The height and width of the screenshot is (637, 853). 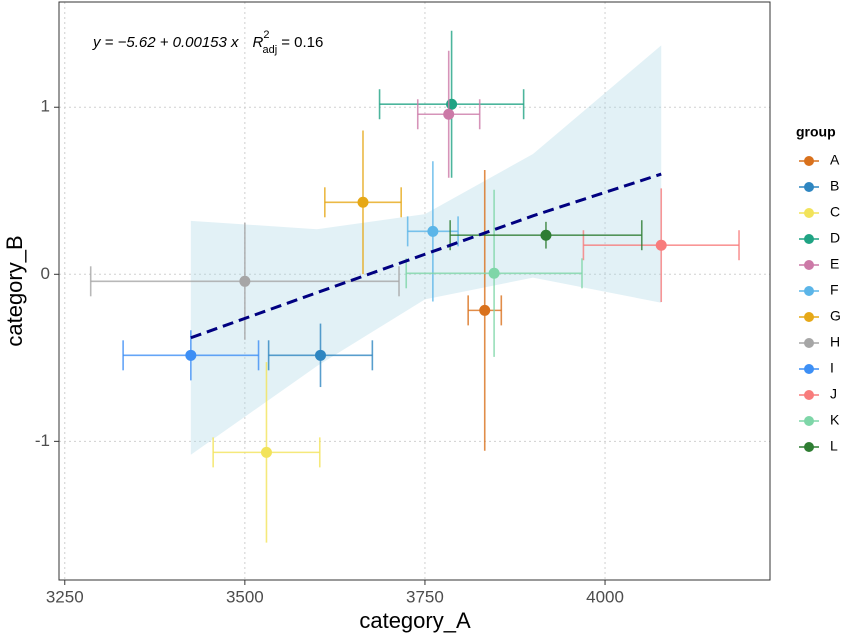 What do you see at coordinates (42, 440) in the screenshot?
I see `y-tick-label: -1` at bounding box center [42, 440].